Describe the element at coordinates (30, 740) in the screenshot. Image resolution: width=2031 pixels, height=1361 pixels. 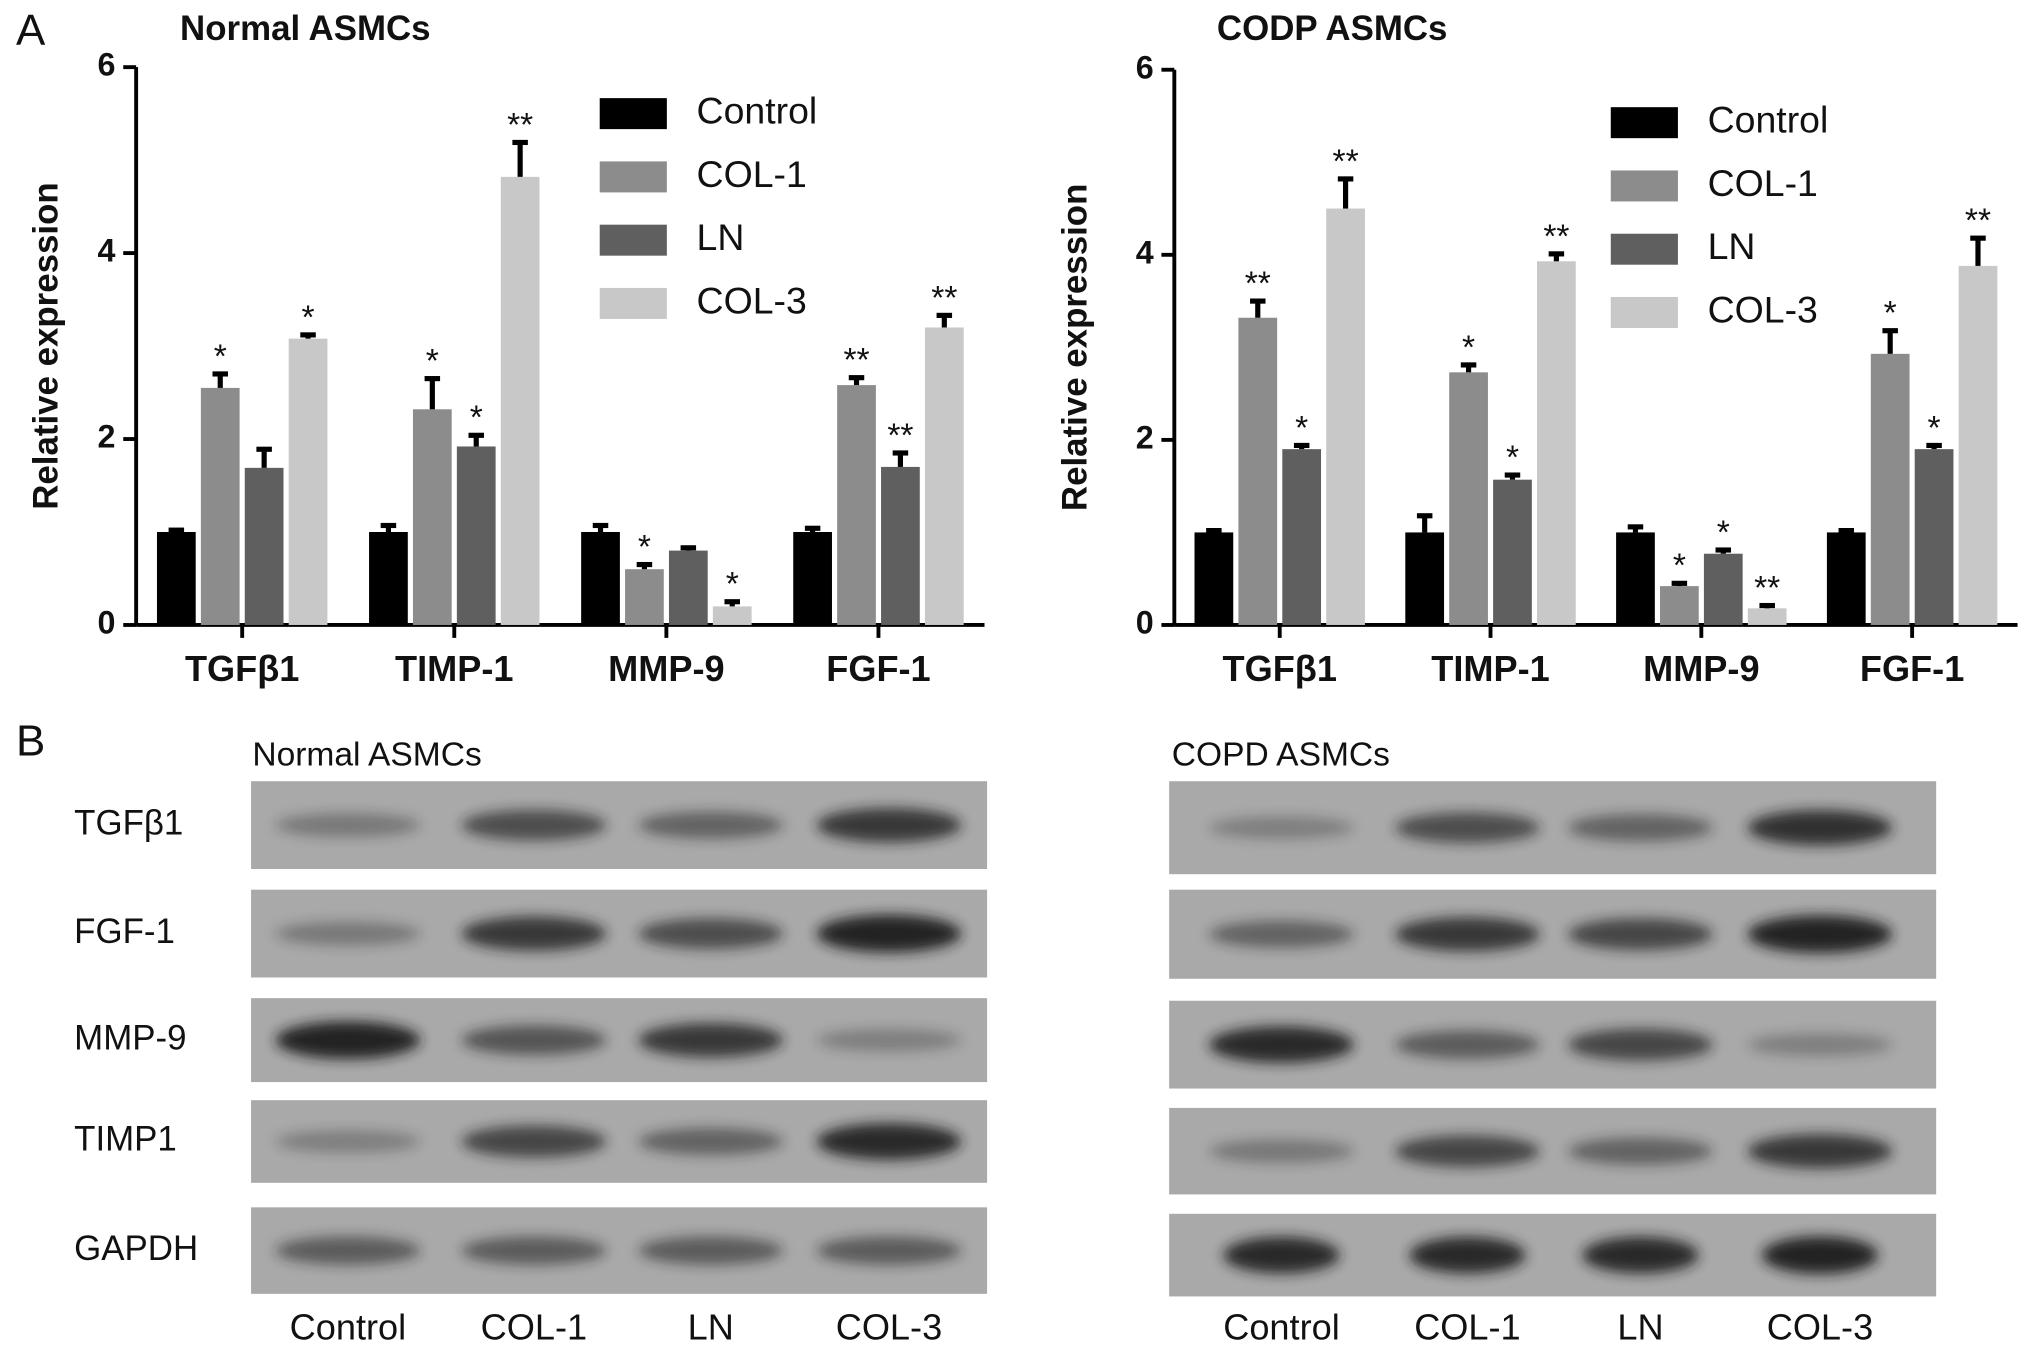
I see `panel-label: B` at that location.